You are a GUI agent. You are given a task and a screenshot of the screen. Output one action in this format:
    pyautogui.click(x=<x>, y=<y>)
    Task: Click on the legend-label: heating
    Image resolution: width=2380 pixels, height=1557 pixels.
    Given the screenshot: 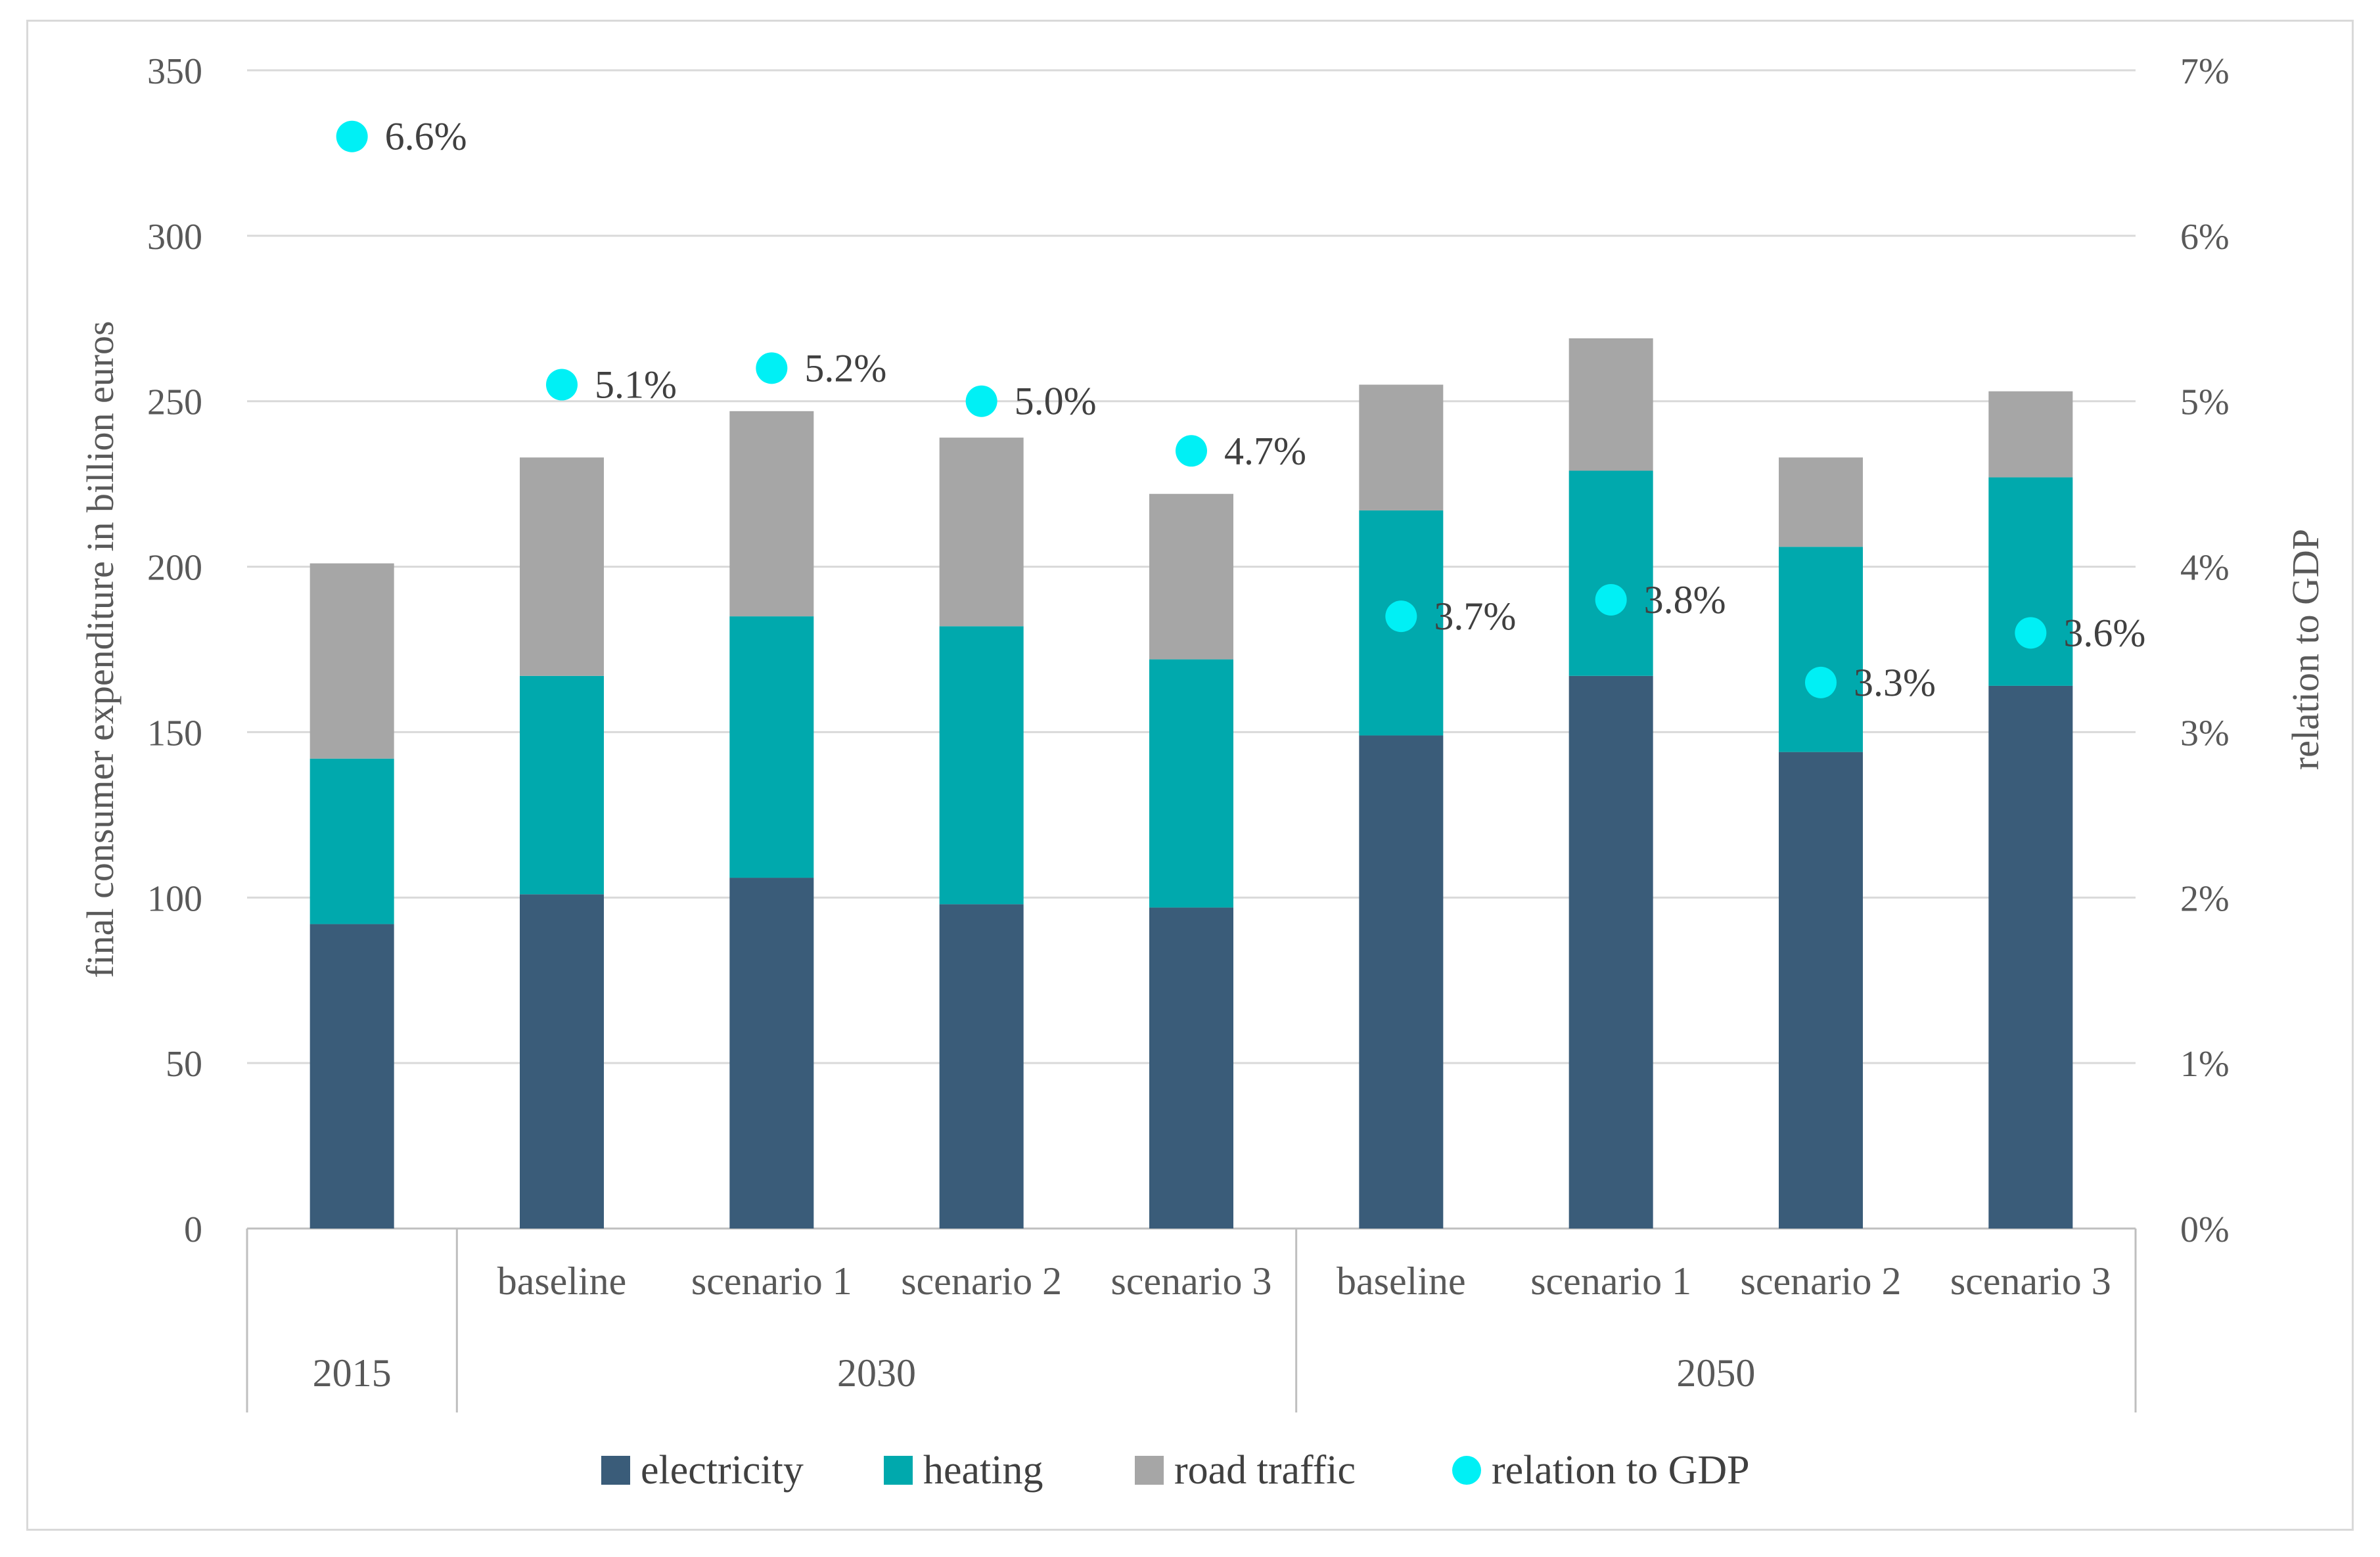 What is the action you would take?
    pyautogui.click(x=983, y=1470)
    